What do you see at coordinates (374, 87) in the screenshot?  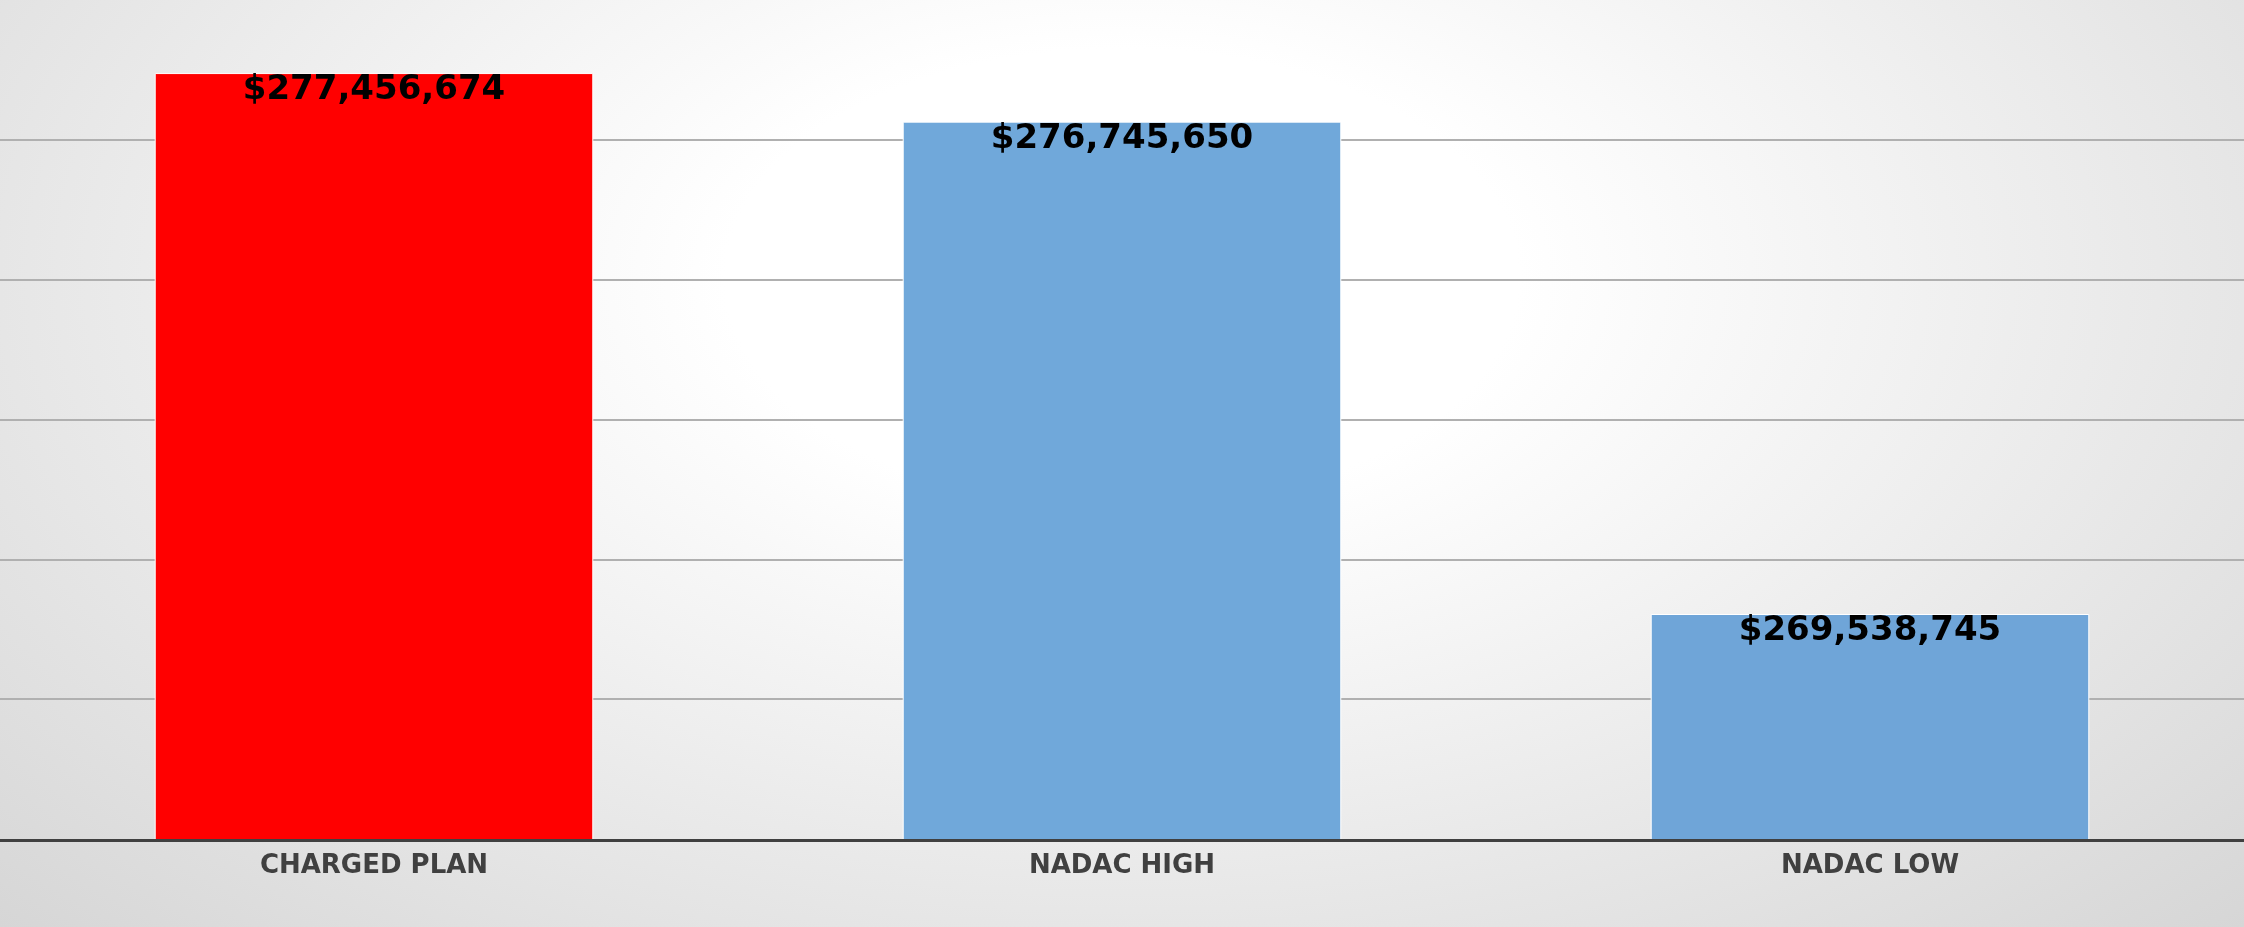 I see `data-label: $277,456,674` at bounding box center [374, 87].